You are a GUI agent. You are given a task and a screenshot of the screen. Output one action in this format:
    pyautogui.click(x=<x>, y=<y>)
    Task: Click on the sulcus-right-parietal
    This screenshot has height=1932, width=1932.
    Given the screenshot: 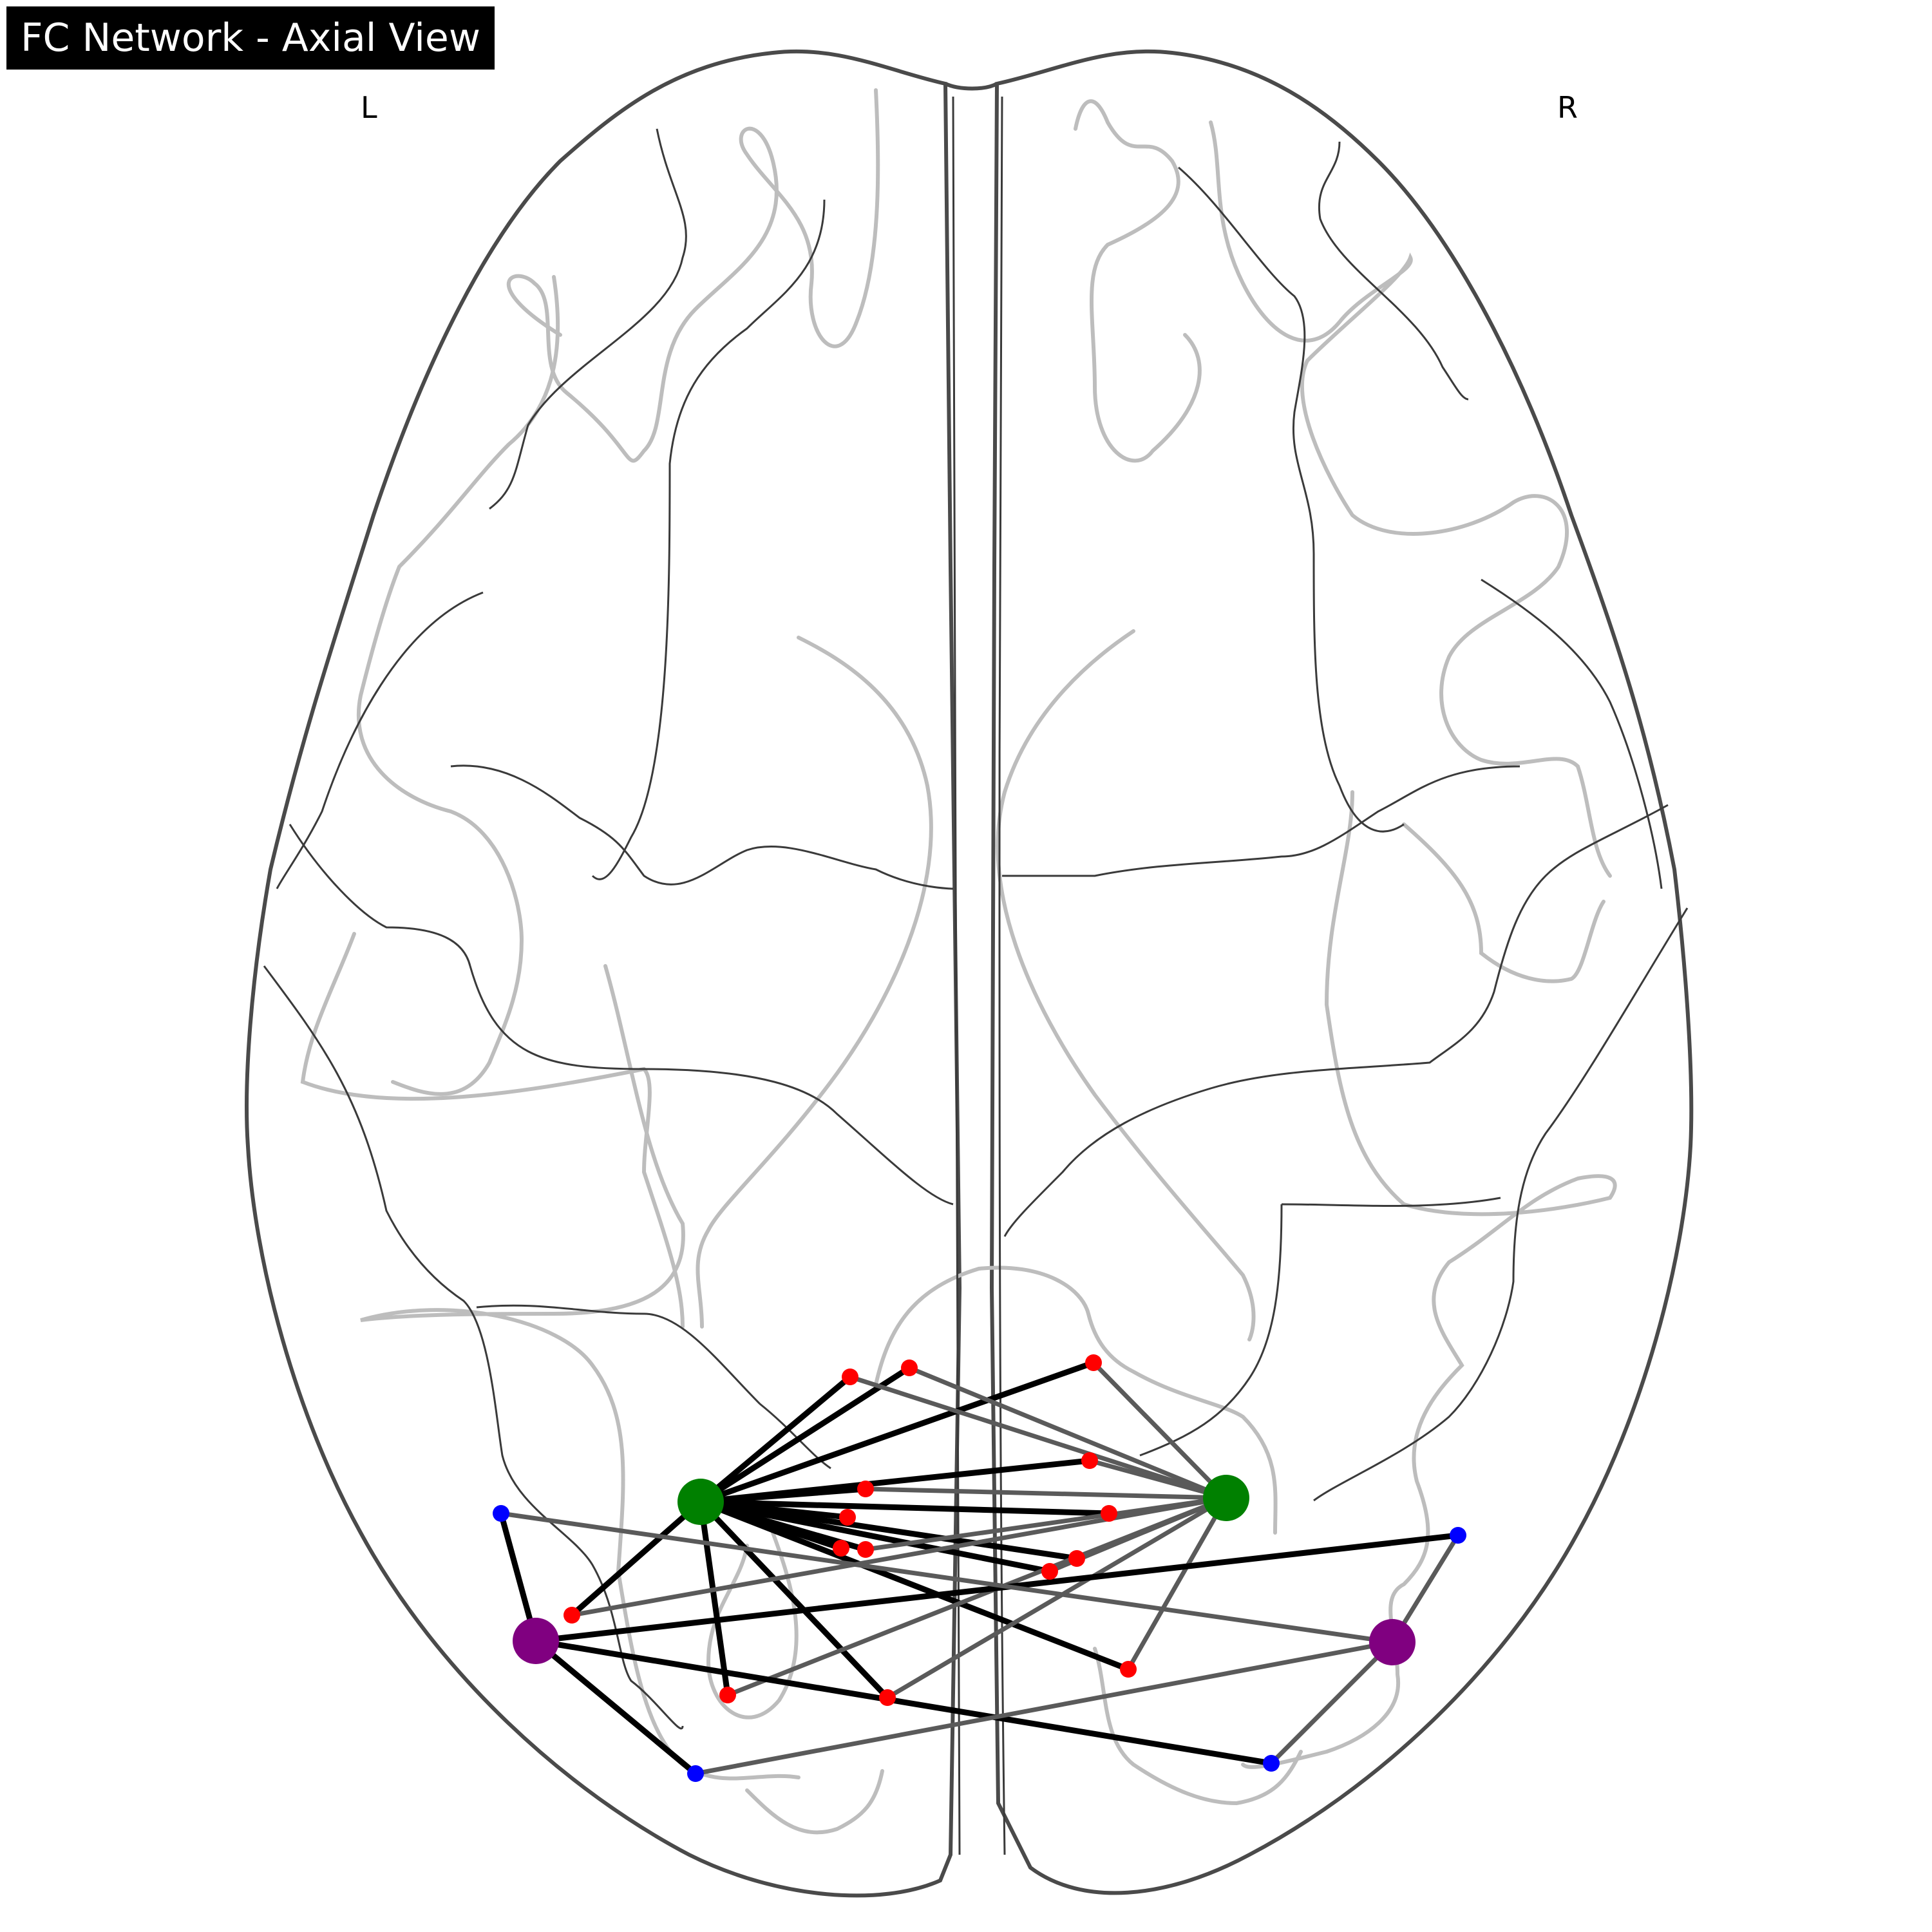 What is the action you would take?
    pyautogui.click(x=1429, y=1279)
    